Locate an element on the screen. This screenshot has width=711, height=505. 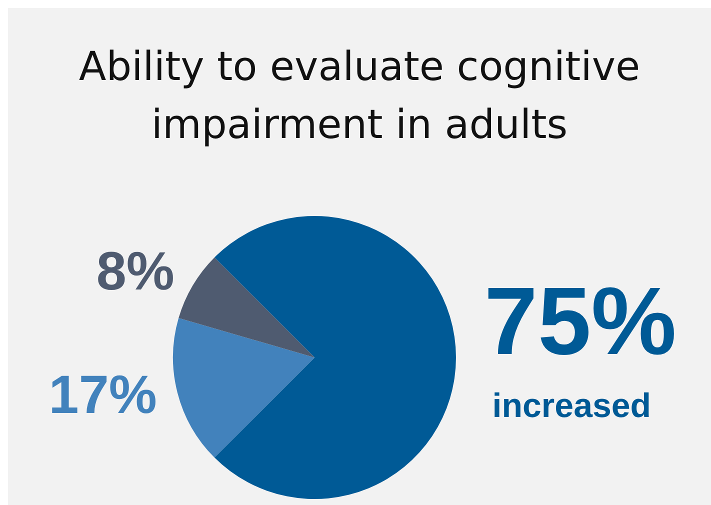
text: increased is located at coordinates (572, 405).